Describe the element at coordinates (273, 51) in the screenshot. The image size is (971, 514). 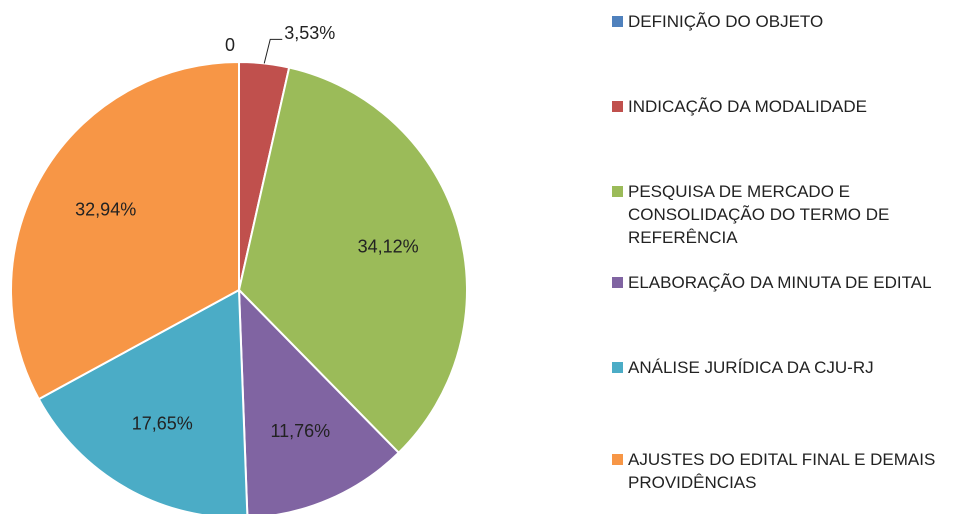
I see `leader-line` at that location.